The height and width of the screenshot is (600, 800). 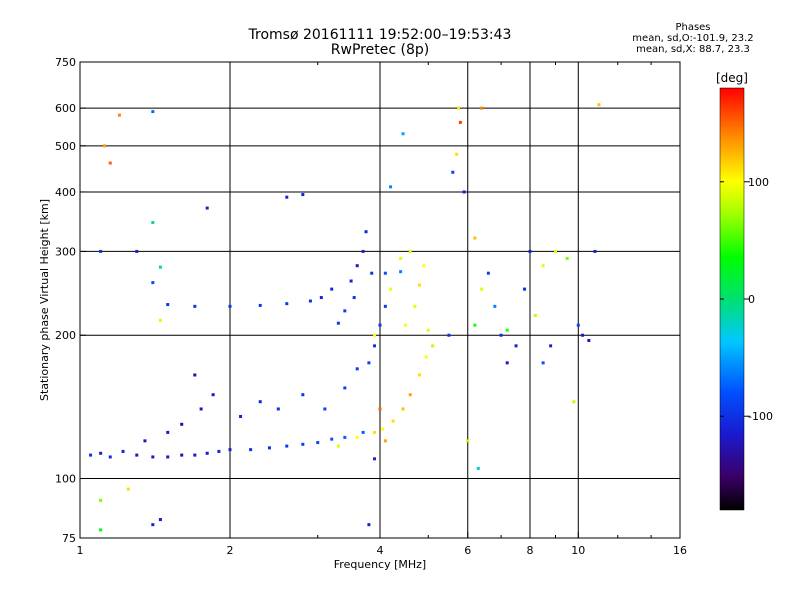 I want to click on x-tick-label: 6, so click(x=467, y=550).